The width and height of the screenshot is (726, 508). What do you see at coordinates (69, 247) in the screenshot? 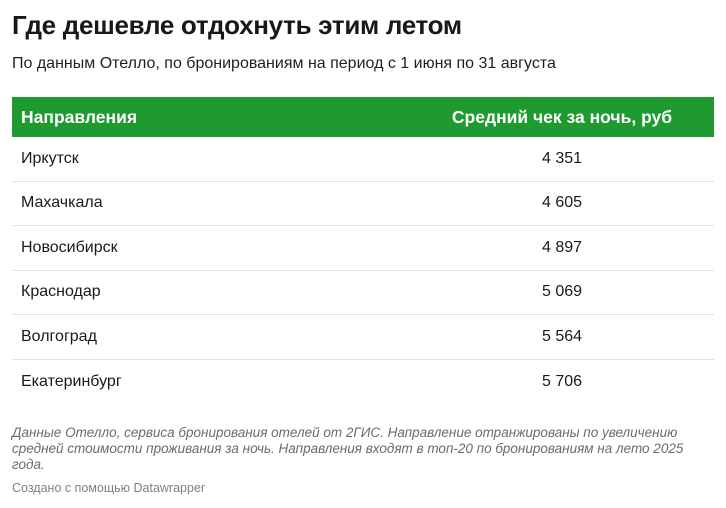
I see `destination-name: Новосибирск` at bounding box center [69, 247].